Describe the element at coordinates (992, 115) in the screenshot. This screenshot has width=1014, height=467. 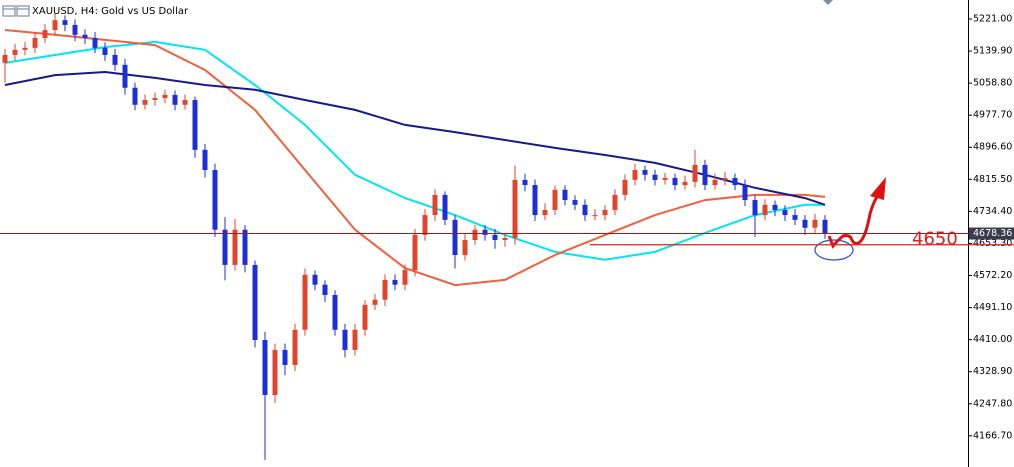
I see `y-tick-label: 4977.70` at that location.